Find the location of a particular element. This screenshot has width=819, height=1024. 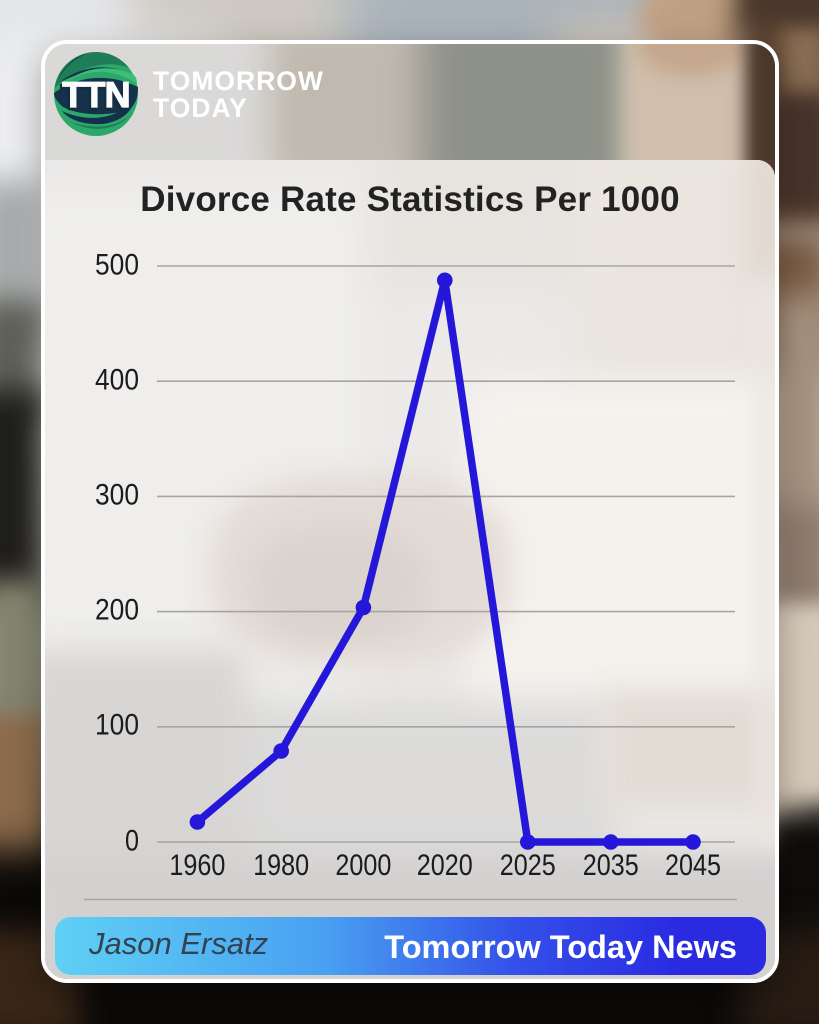

svg-text: 1960 is located at coordinates (197, 865).